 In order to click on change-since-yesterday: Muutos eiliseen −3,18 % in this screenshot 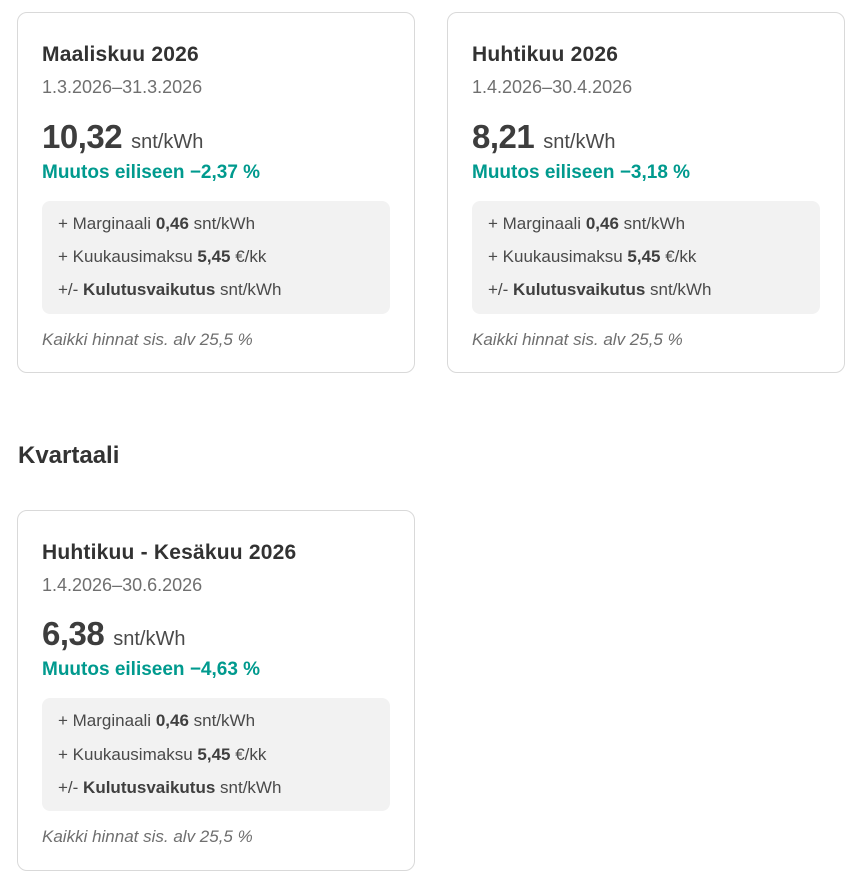, I will do `click(646, 173)`.